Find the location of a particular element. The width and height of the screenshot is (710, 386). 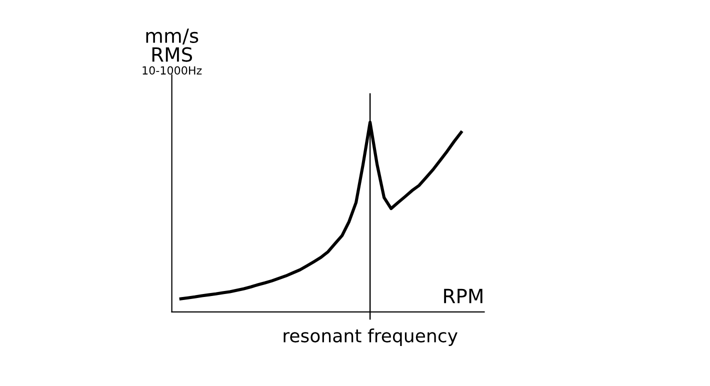

x-axis-title: RPM is located at coordinates (463, 296).